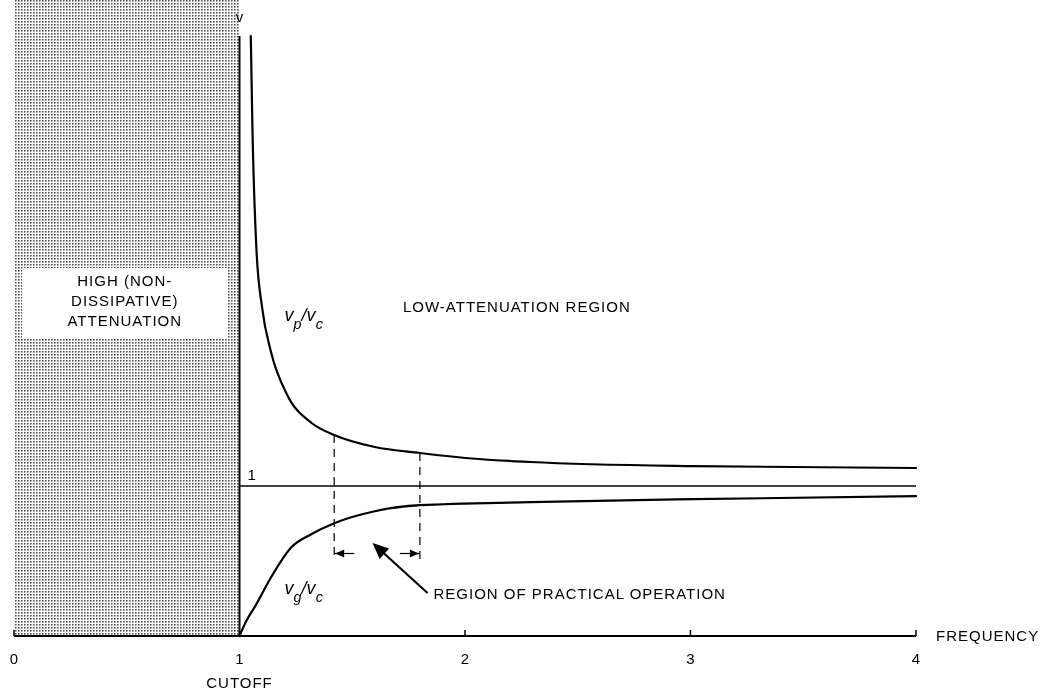  What do you see at coordinates (916, 658) in the screenshot?
I see `x-tick-label: 4` at bounding box center [916, 658].